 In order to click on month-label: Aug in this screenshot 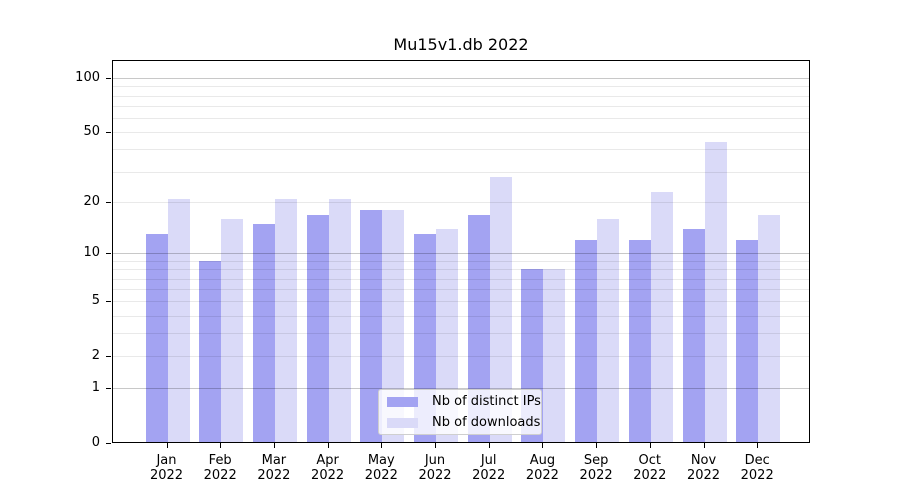, I will do `click(542, 460)`.